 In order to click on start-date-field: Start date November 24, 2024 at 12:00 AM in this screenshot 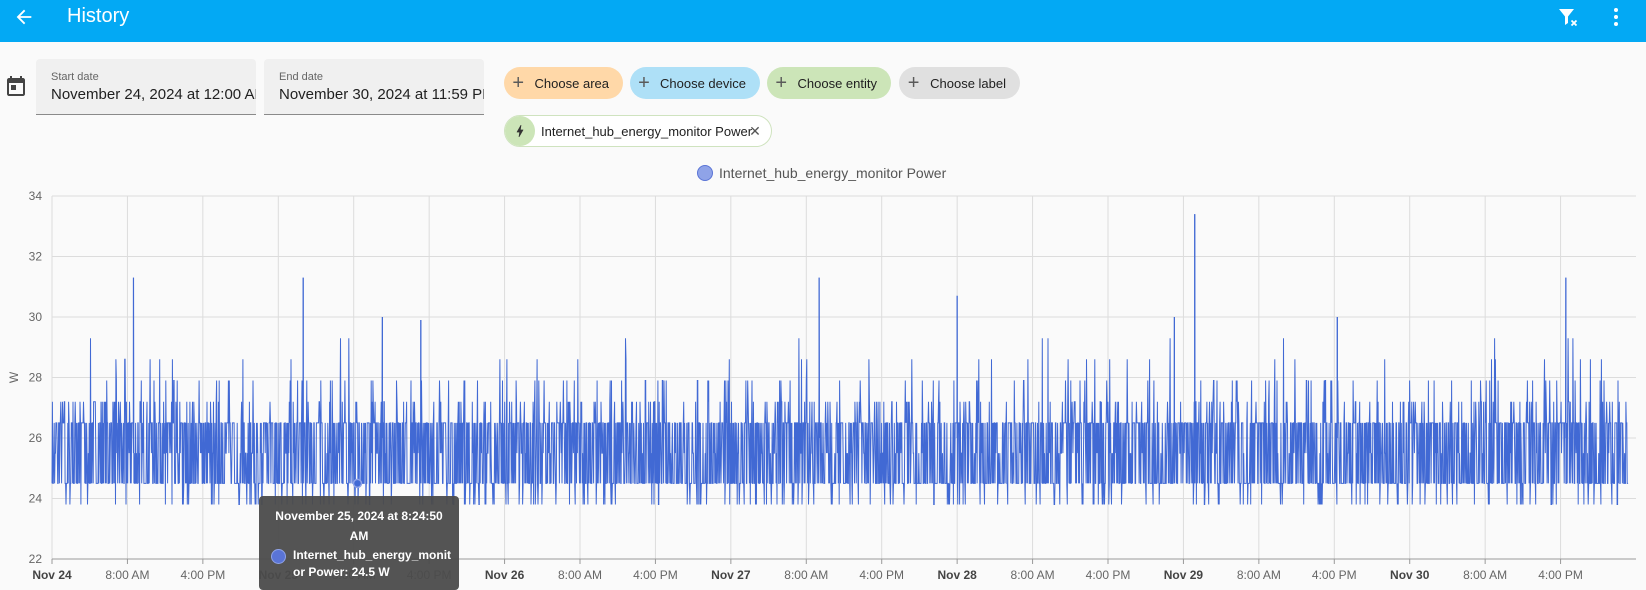, I will do `click(146, 87)`.